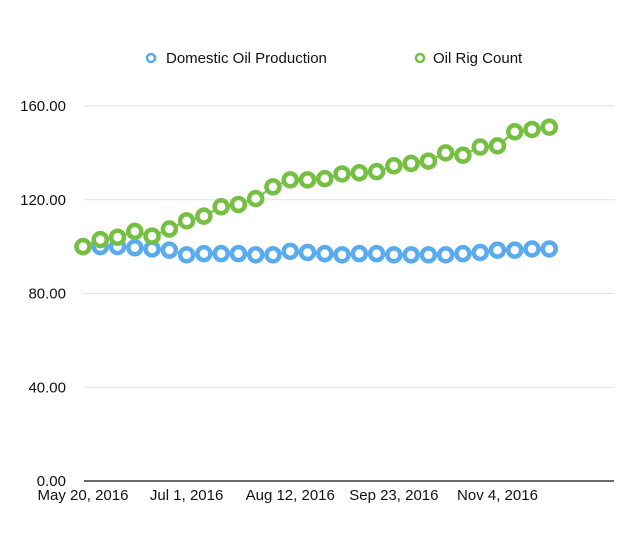 The image size is (640, 552). I want to click on legend-item: Oil Rig Count, so click(468, 58).